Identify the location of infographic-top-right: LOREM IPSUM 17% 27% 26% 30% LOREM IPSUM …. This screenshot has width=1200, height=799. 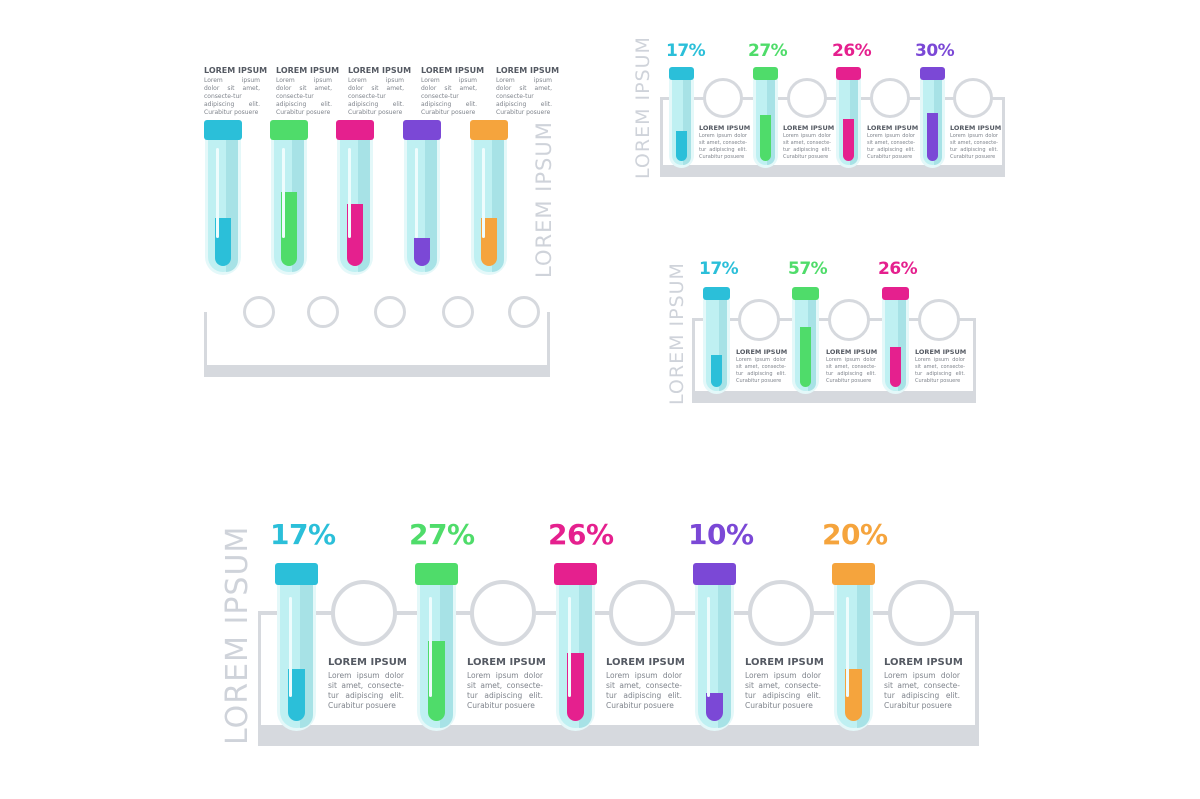
(820, 110).